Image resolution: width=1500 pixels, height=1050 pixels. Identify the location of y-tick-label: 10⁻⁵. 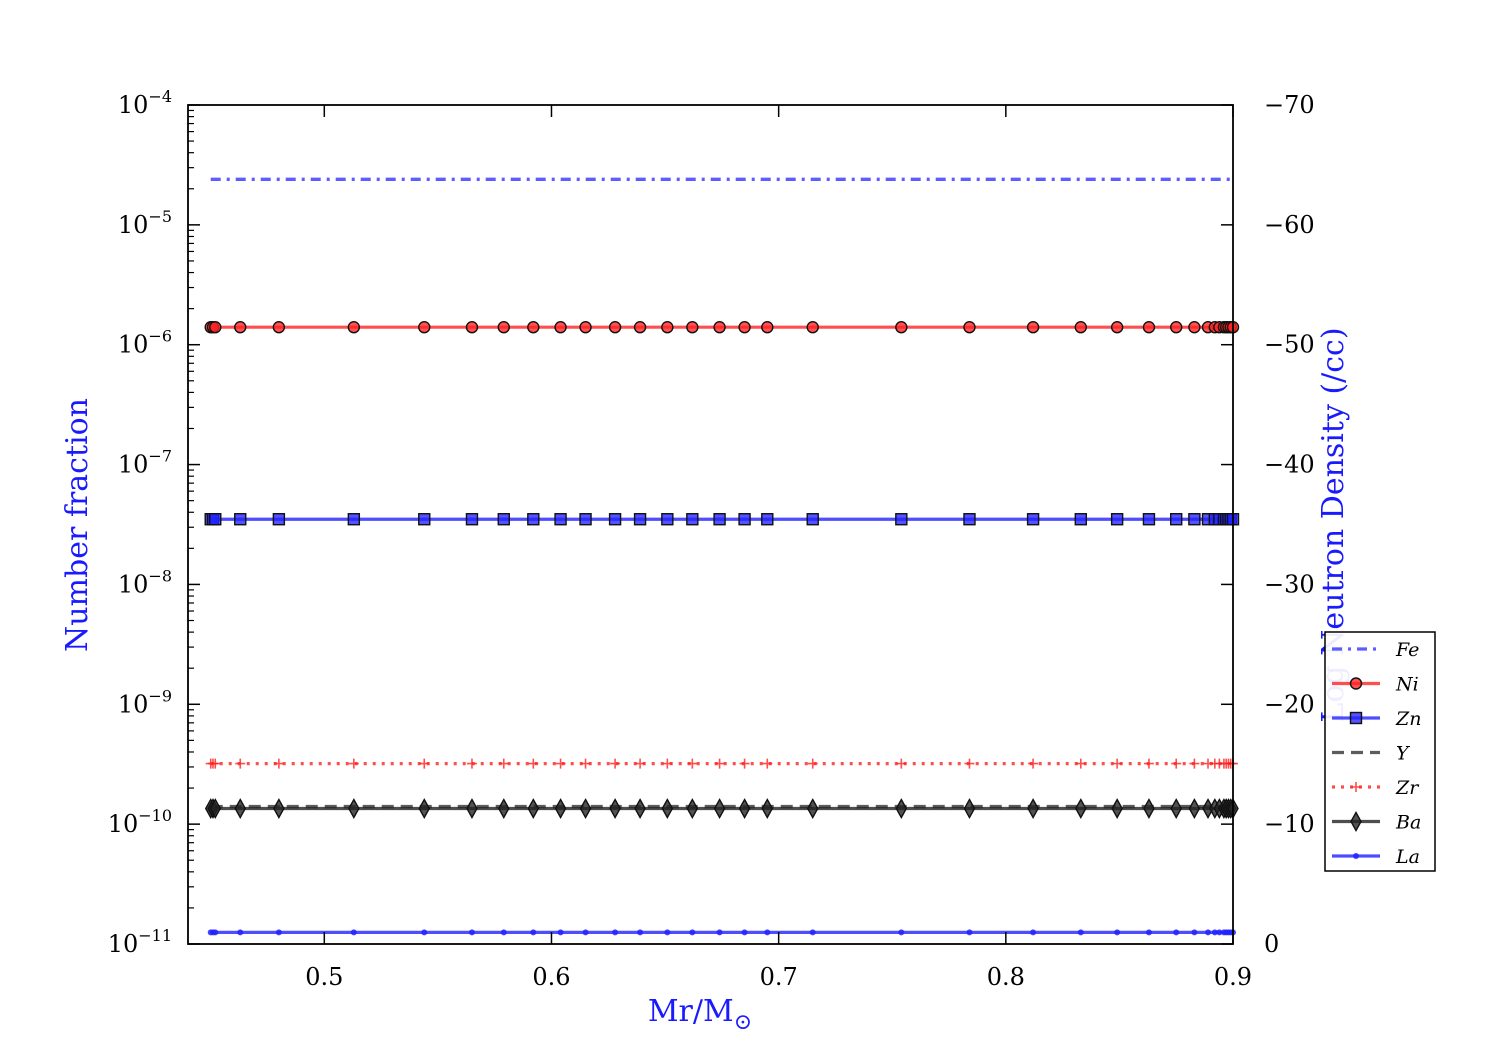
(145, 223).